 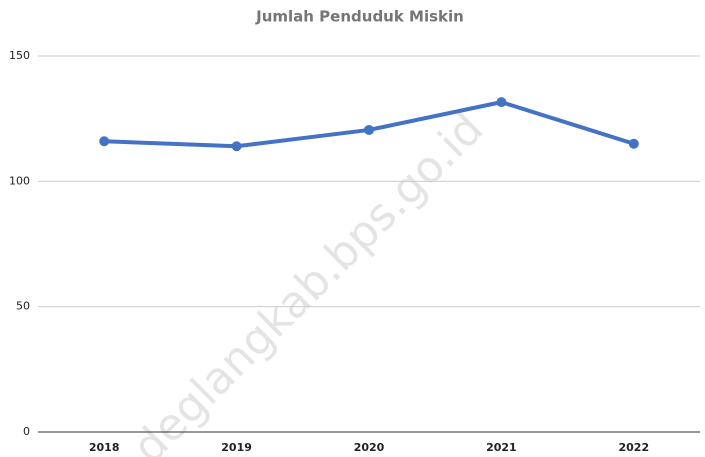 I want to click on x-tick-label: 2021, so click(x=501, y=447).